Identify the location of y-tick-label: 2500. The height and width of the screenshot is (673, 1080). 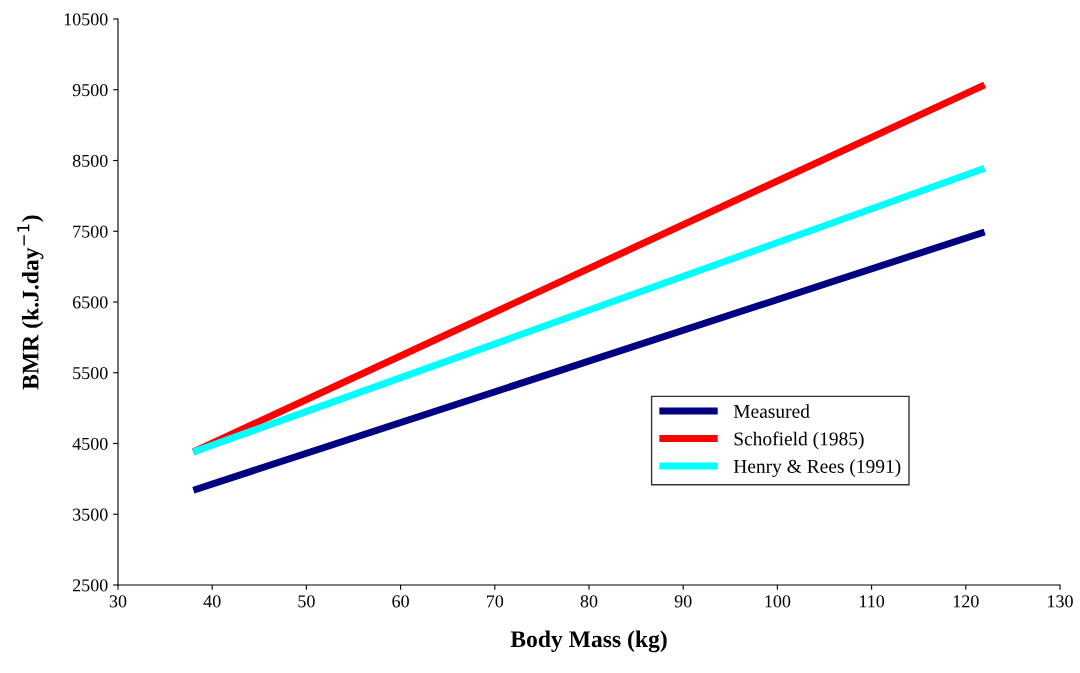
(90, 585).